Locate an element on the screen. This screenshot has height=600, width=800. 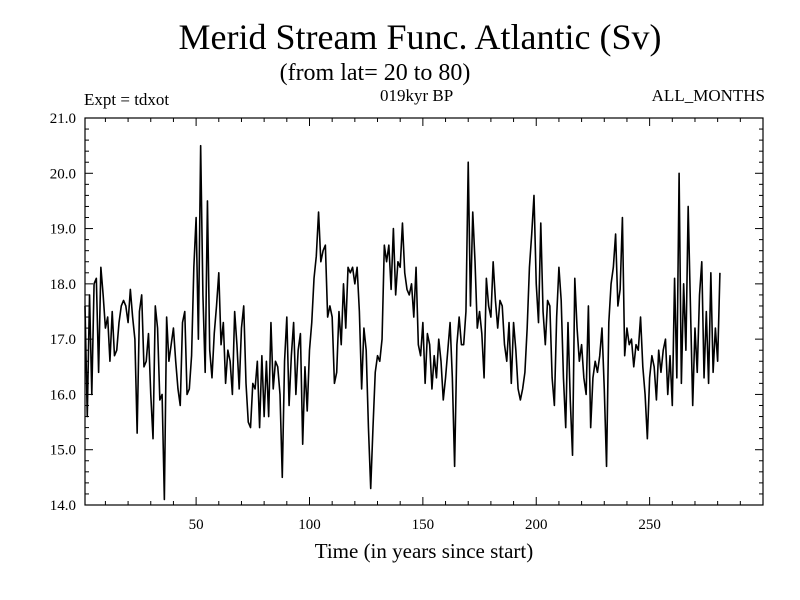
experiment-label: Expt = tdxot is located at coordinates (127, 99).